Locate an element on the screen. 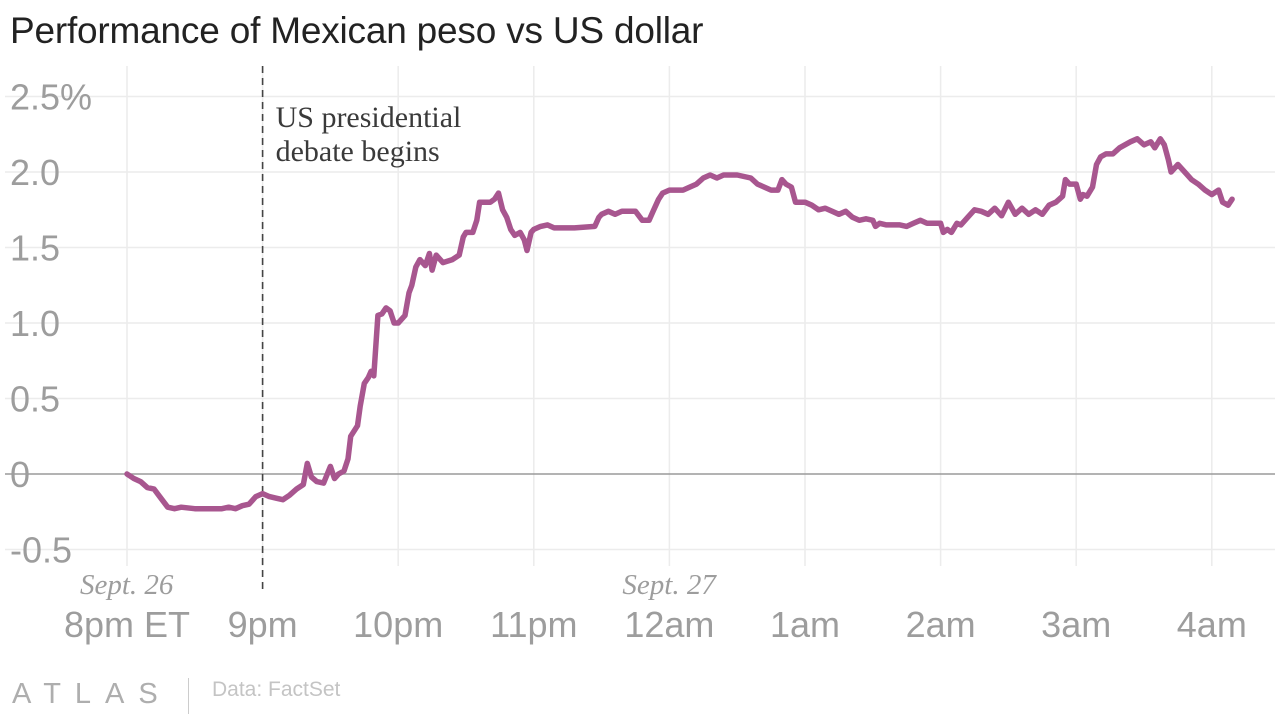 This screenshot has width=1280, height=720. annotation-label: US presidential is located at coordinates (369, 117).